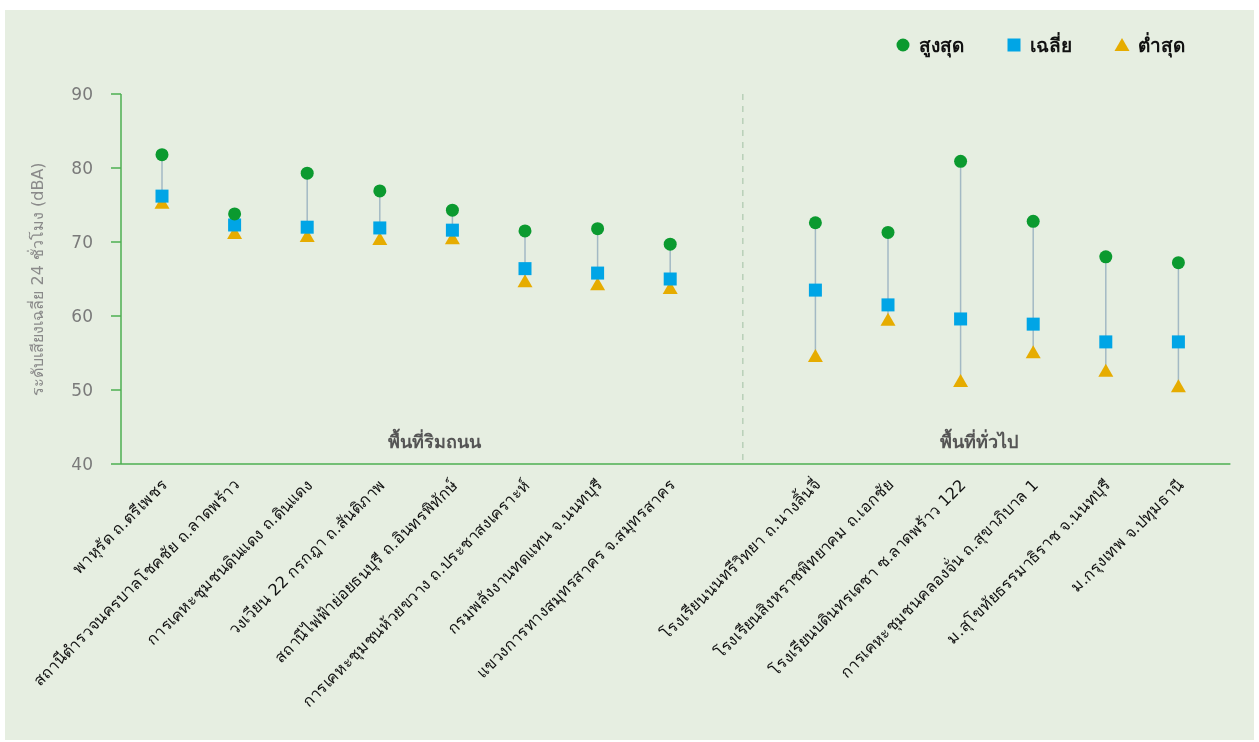 This screenshot has width=1259, height=742. What do you see at coordinates (941, 46) in the screenshot?
I see `legend-label: สูงสุด` at bounding box center [941, 46].